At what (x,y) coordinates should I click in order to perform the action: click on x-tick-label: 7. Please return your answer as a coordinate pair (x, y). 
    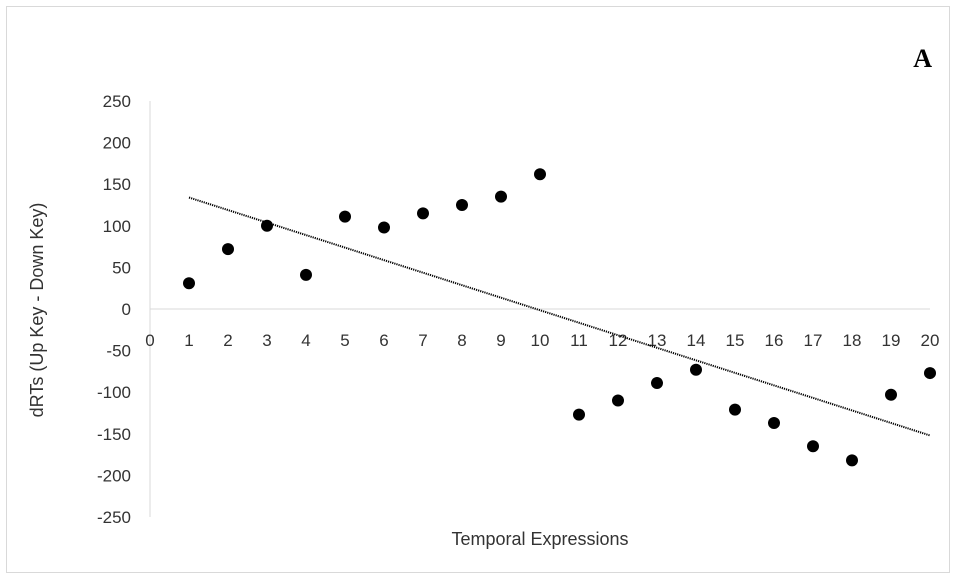
    Looking at the image, I should click on (422, 340).